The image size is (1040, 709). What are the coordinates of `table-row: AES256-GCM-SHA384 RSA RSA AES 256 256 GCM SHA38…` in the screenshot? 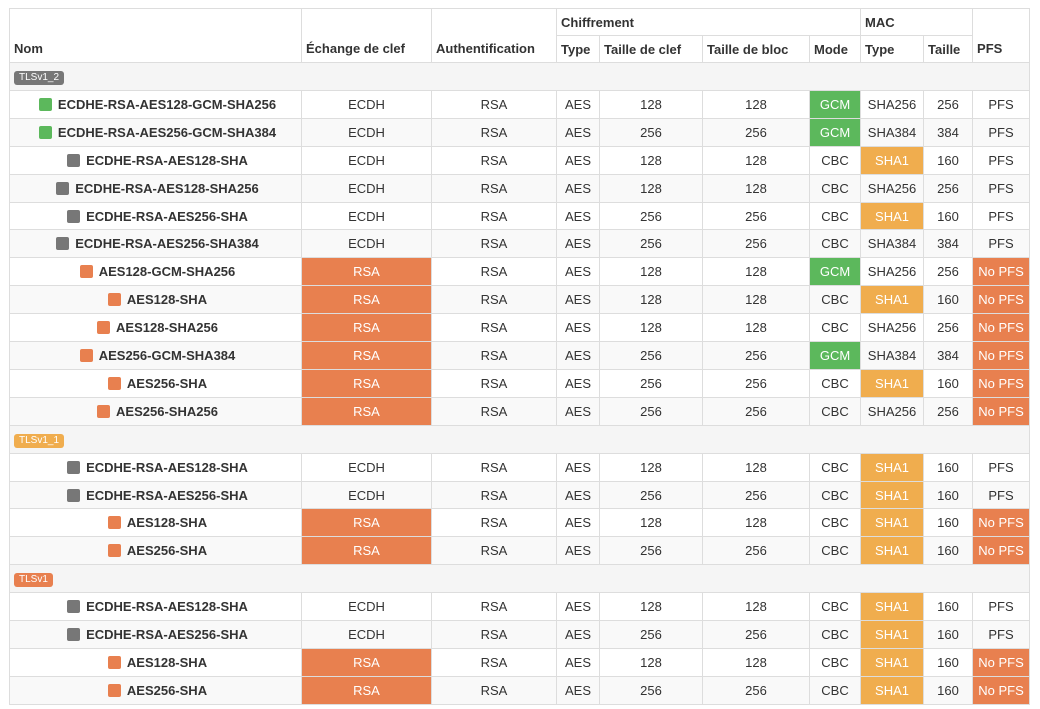 It's located at (520, 355).